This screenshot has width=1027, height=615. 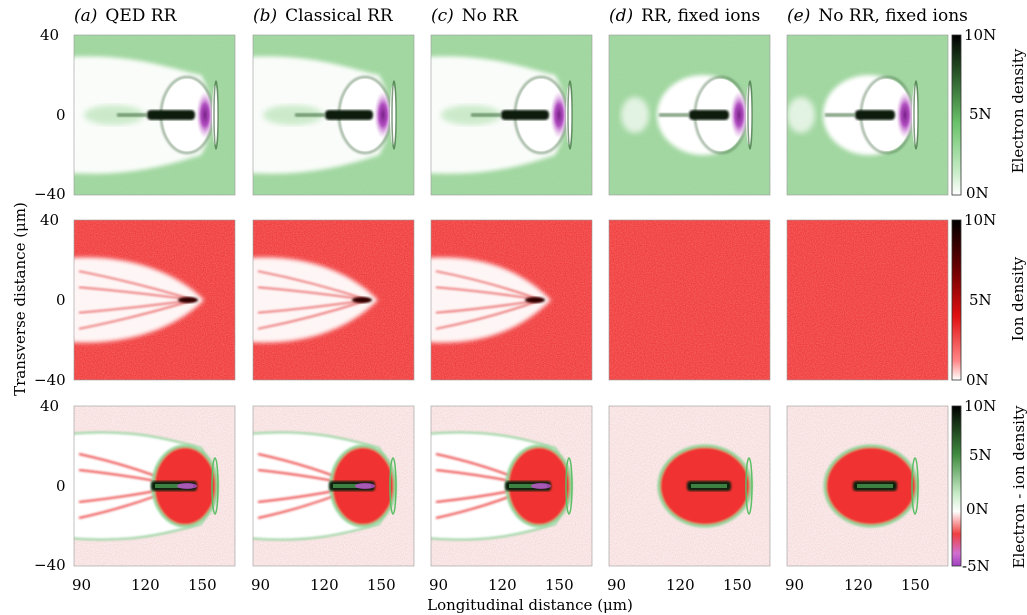 I want to click on cb3-label: Electron - ion density, so click(x=1018, y=487).